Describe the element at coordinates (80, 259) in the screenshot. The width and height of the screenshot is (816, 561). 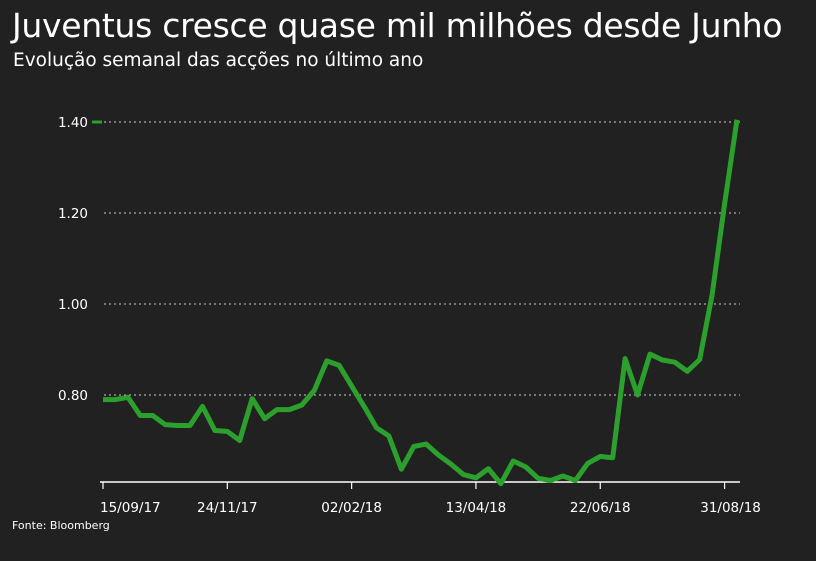
I see `y-axis-ticks: 0.80 1.00 1.20 1.40` at that location.